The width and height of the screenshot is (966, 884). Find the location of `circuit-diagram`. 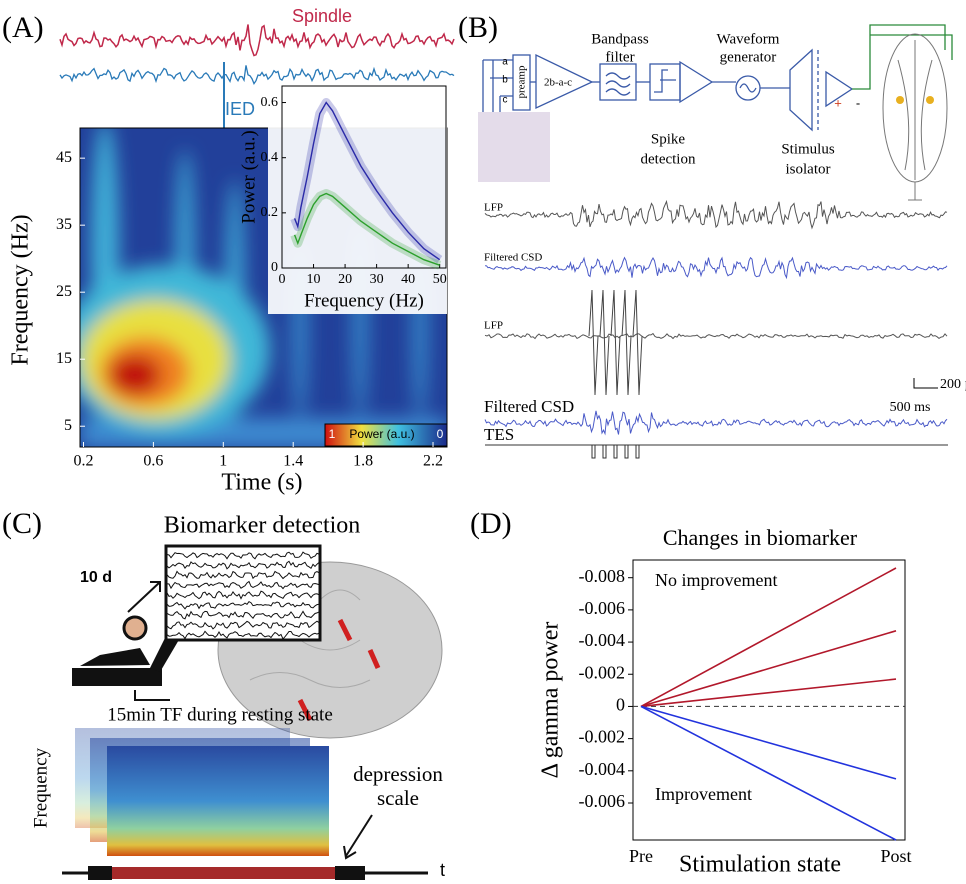

circuit-diagram is located at coordinates (717, 87).